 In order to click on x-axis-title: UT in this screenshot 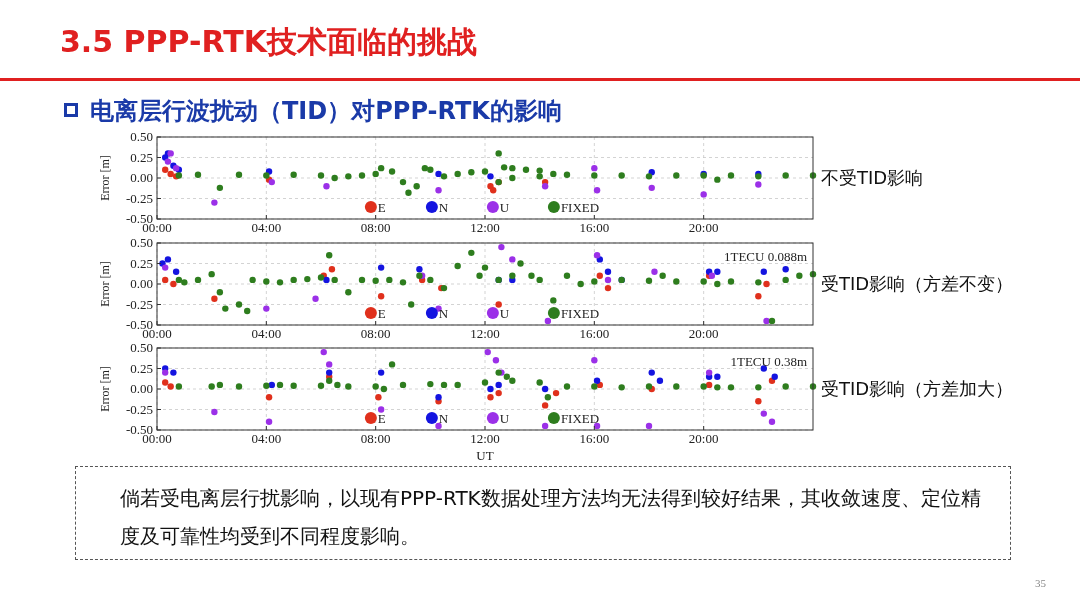, I will do `click(485, 455)`.